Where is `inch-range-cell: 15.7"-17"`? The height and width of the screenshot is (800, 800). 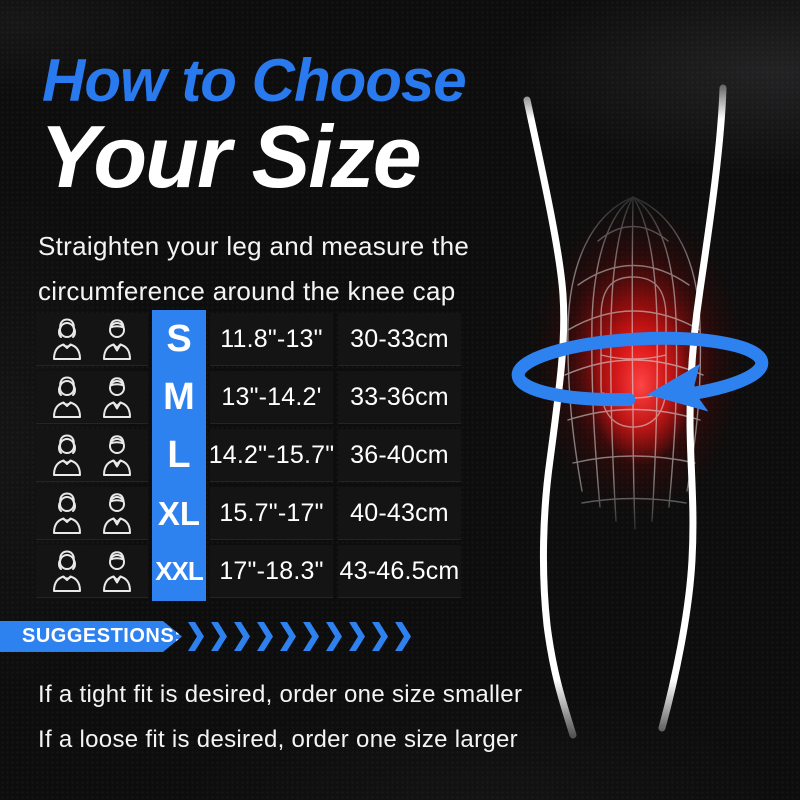
inch-range-cell: 15.7"-17" is located at coordinates (271, 513).